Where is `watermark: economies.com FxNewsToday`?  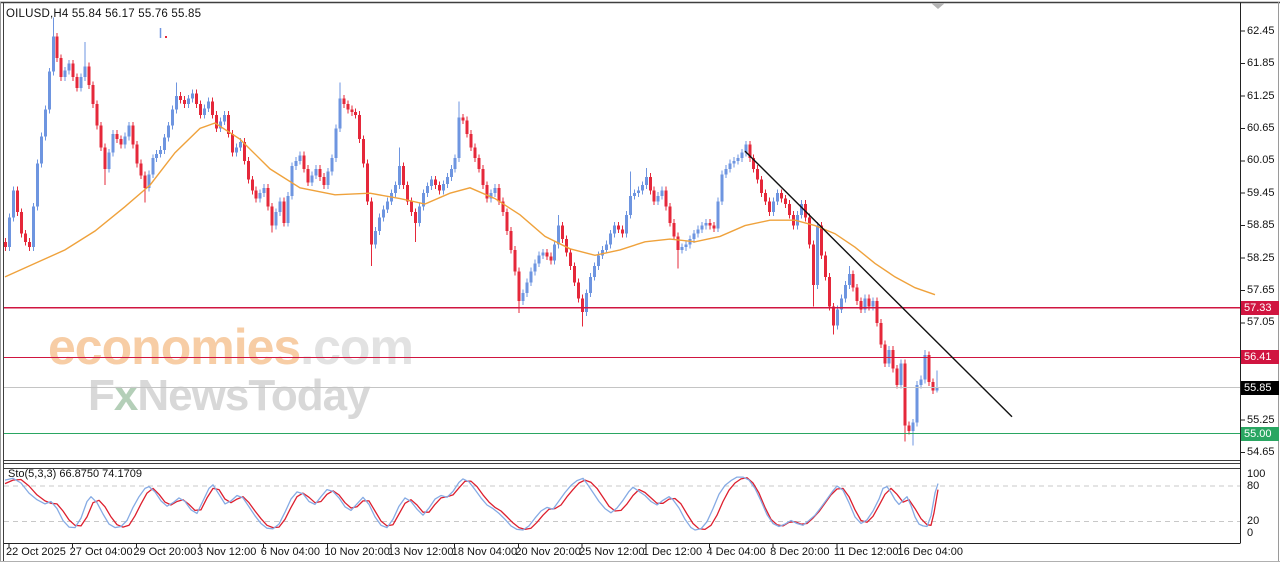
watermark: economies.com FxNewsToday is located at coordinates (231, 368).